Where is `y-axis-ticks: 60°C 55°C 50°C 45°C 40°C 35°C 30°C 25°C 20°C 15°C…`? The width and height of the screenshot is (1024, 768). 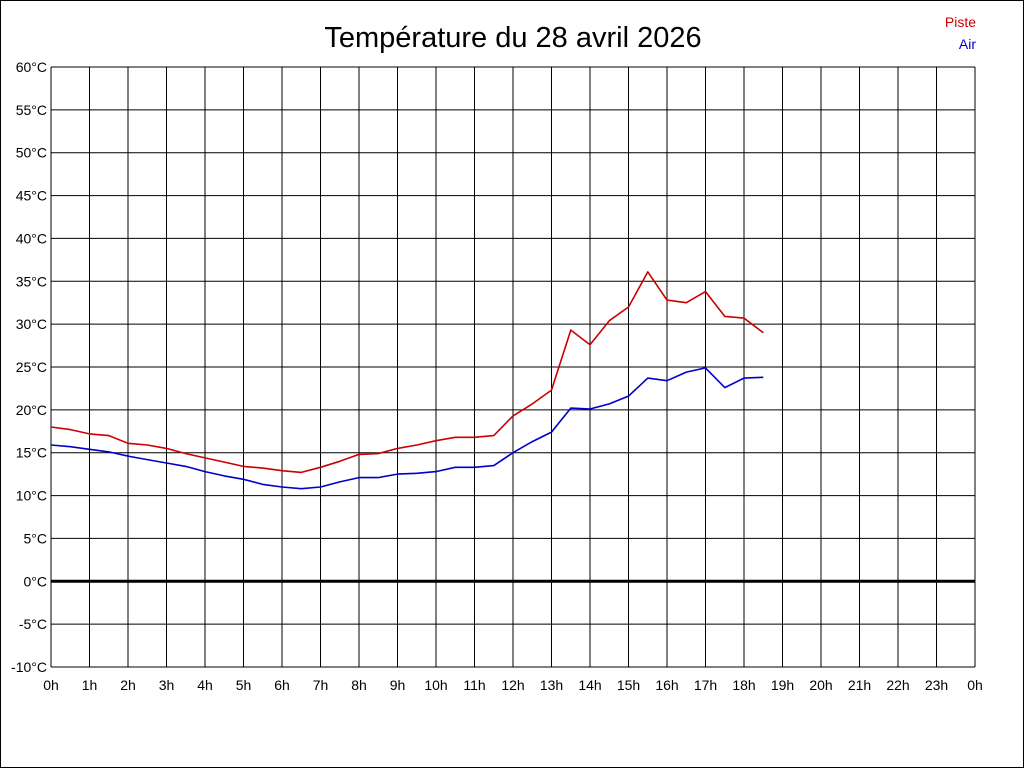 y-axis-ticks: 60°C 55°C 50°C 45°C 40°C 35°C 30°C 25°C 20°C 15°C… is located at coordinates (29, 367).